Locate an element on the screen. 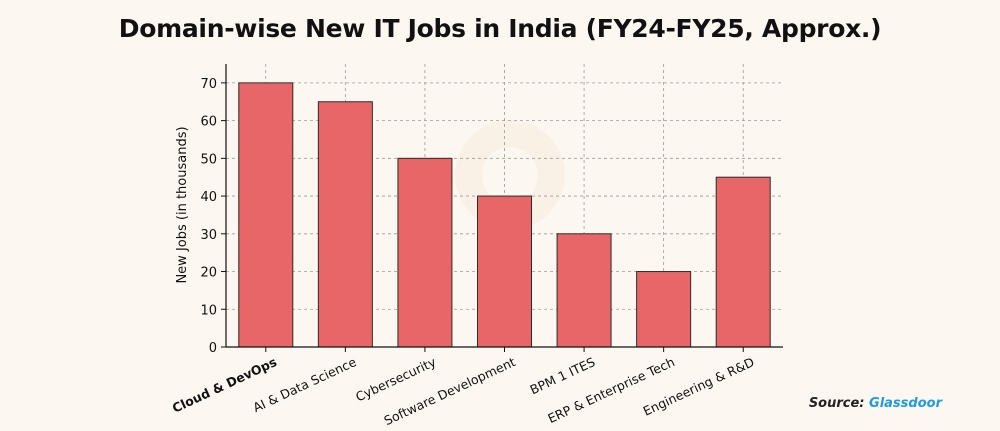 This screenshot has height=431, width=1000. source-note: Source: Glassdoor is located at coordinates (875, 403).